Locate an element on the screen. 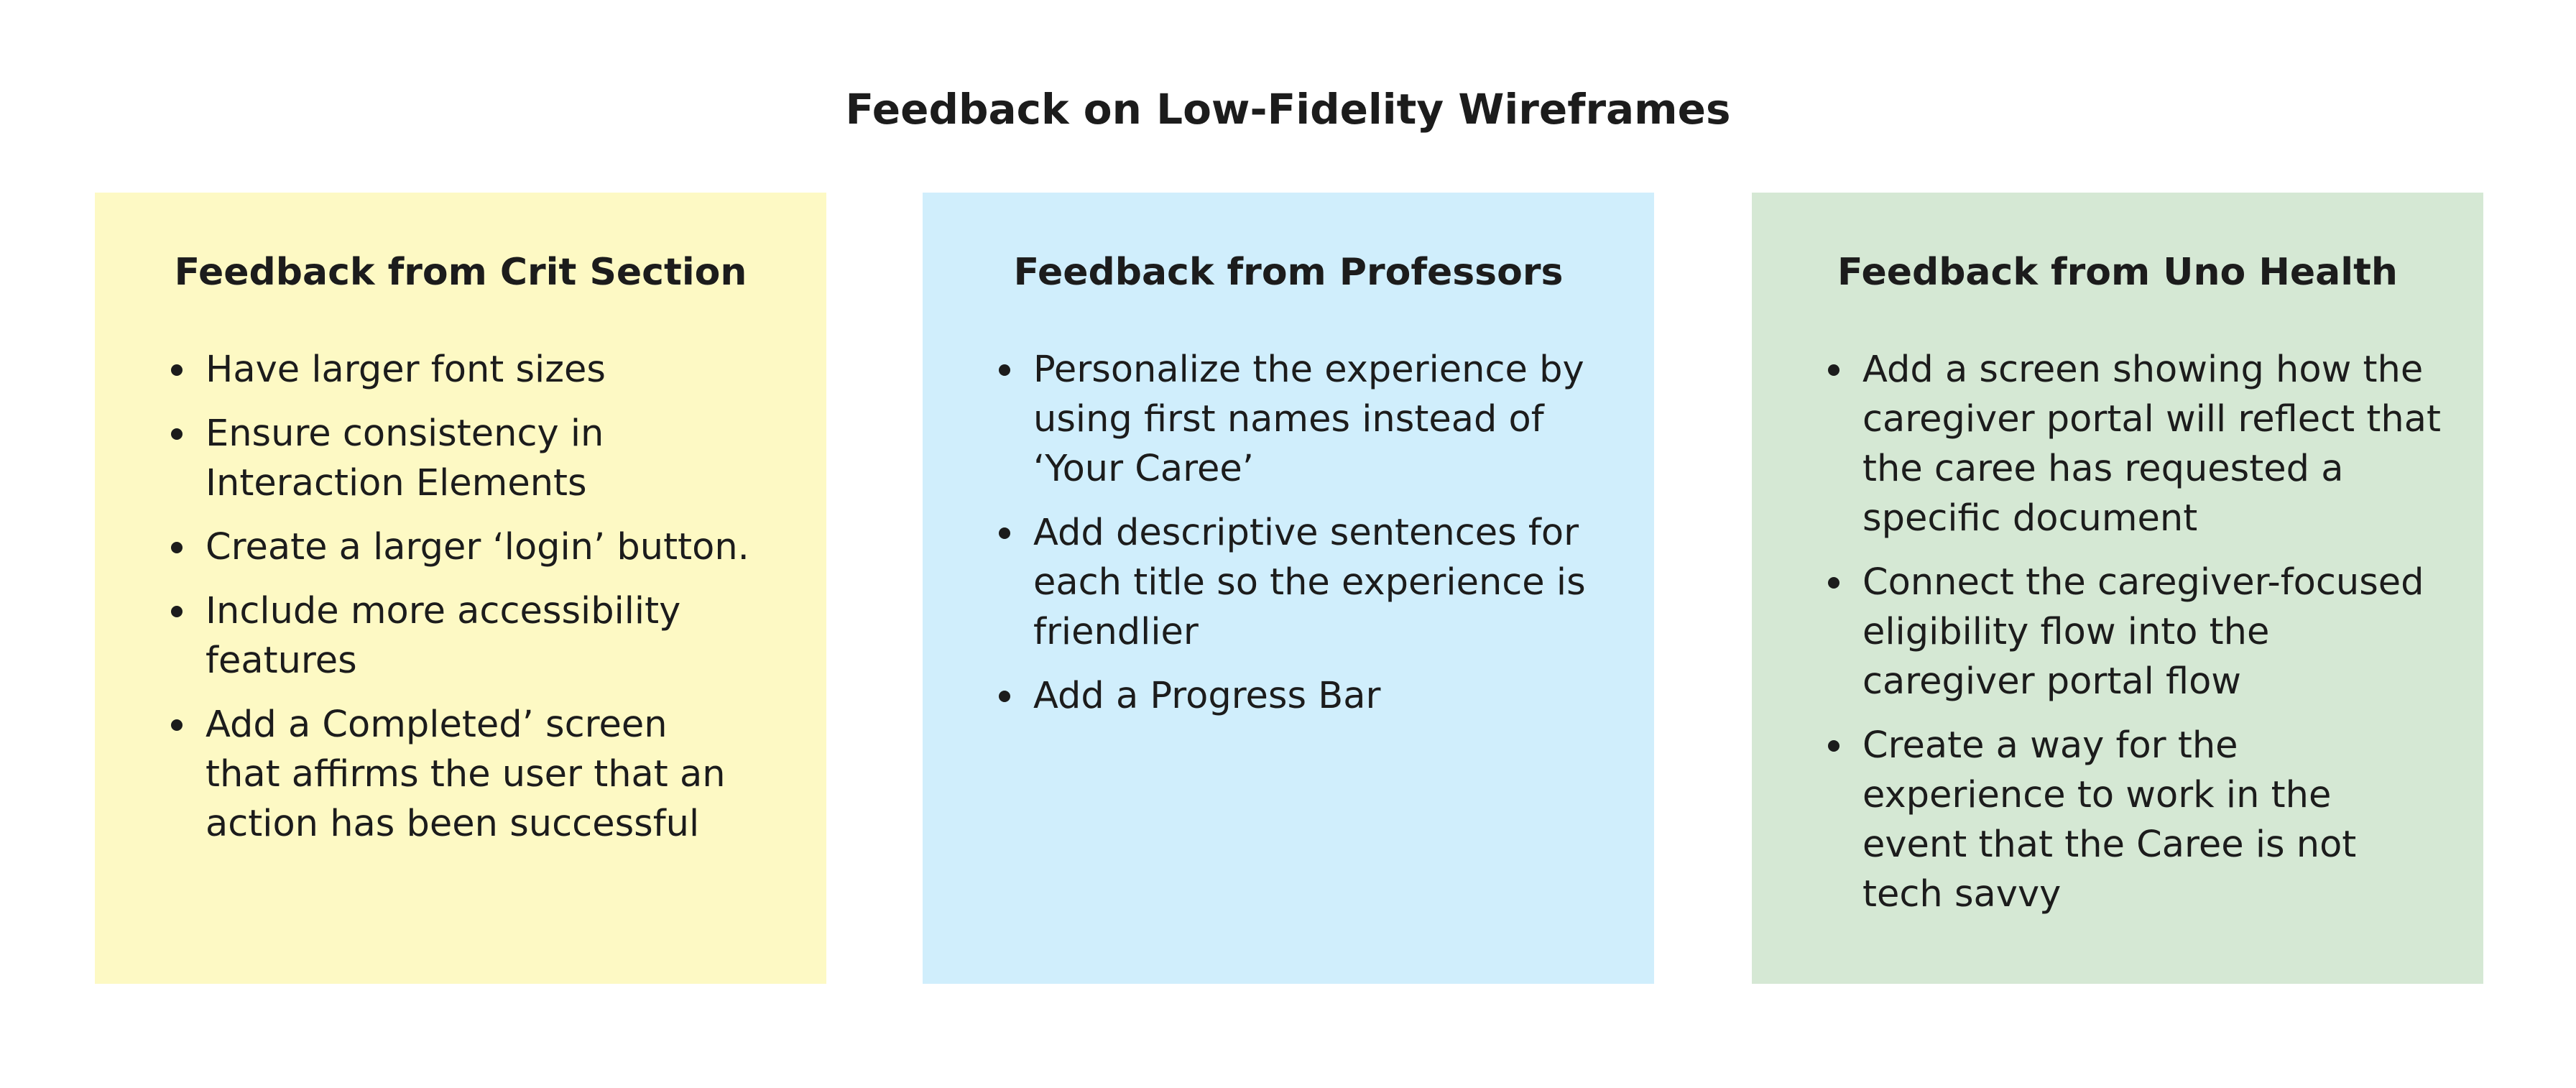  list-item: Add a Progress Bar is located at coordinates (1293, 696).